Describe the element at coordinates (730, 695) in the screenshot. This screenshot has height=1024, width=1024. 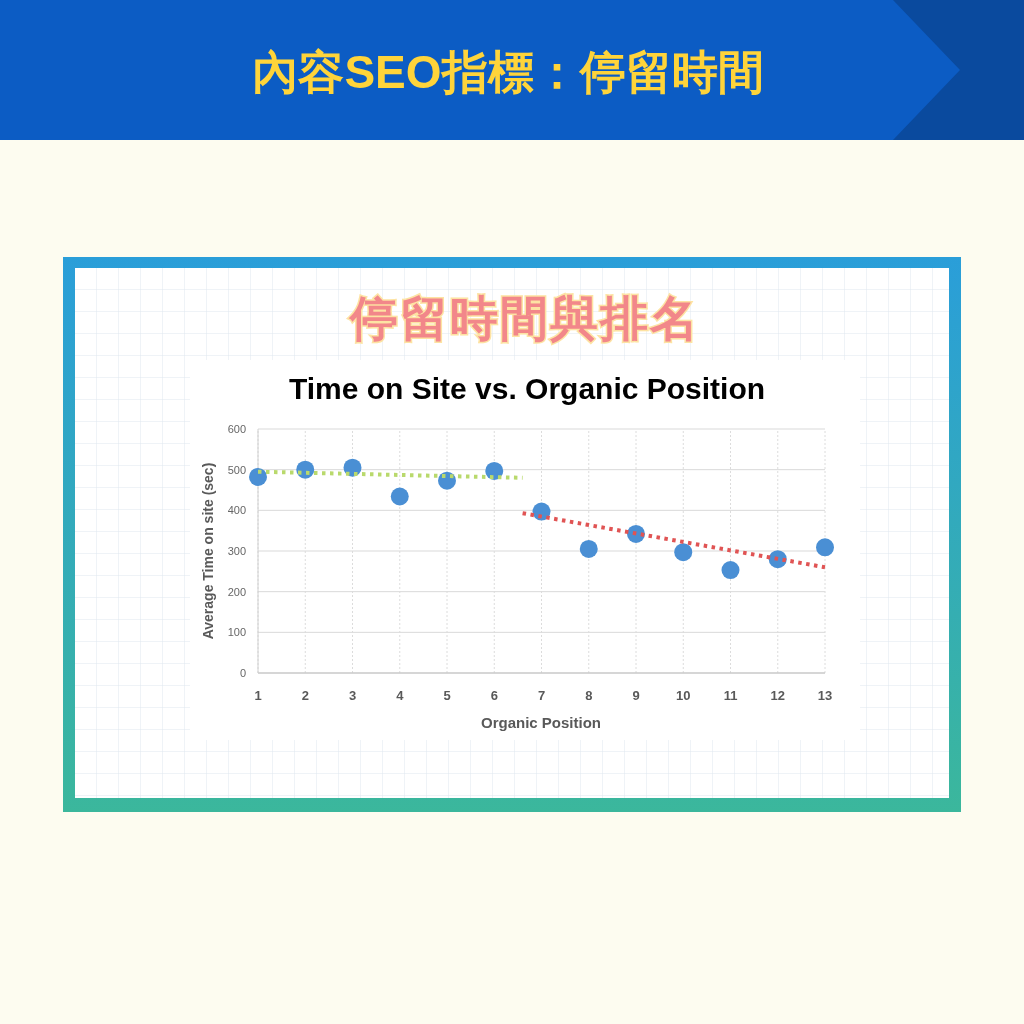
I see `x-tick-label: 11` at that location.